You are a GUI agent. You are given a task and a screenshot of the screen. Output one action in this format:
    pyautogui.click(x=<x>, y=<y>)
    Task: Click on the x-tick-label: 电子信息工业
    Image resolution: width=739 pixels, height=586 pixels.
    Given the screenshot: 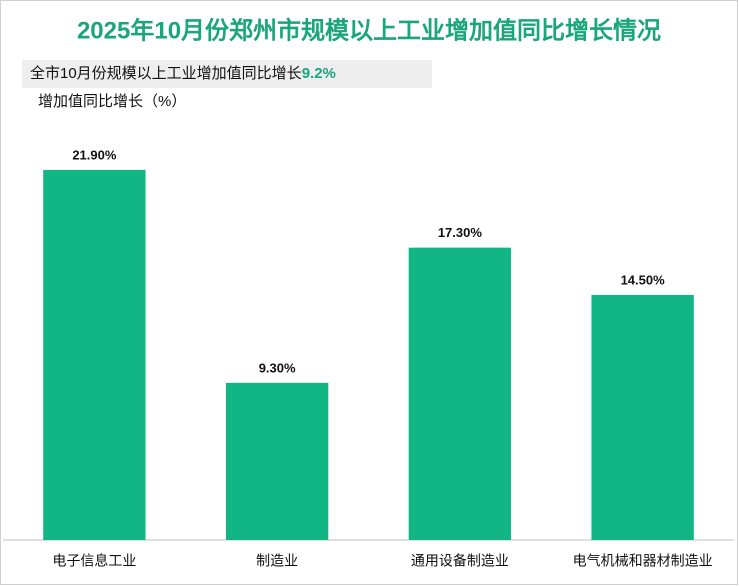 What is the action you would take?
    pyautogui.click(x=94, y=561)
    